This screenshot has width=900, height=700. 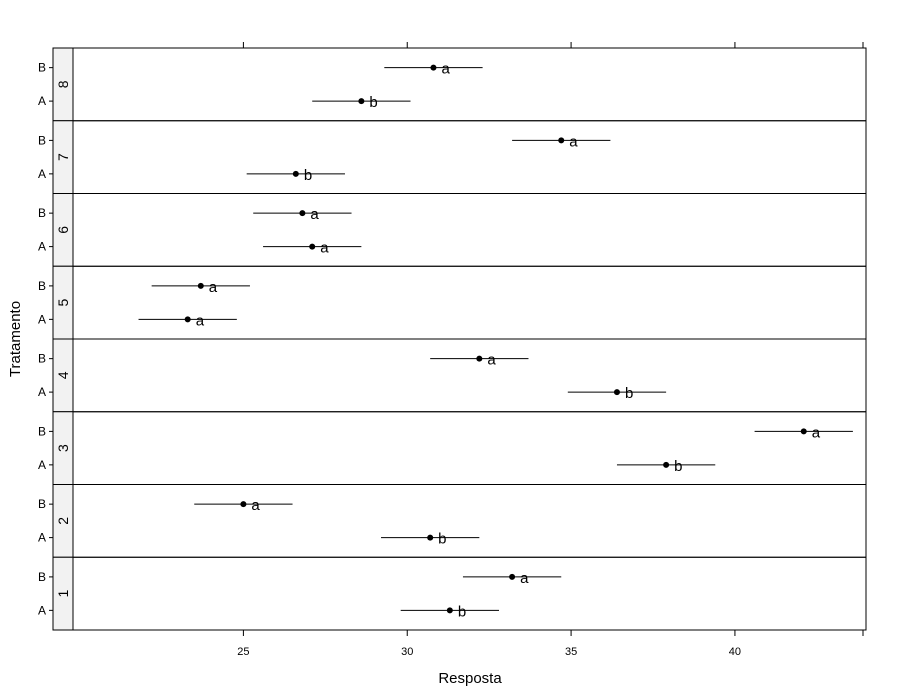 I want to click on strip-label-5: 5, so click(x=63, y=303).